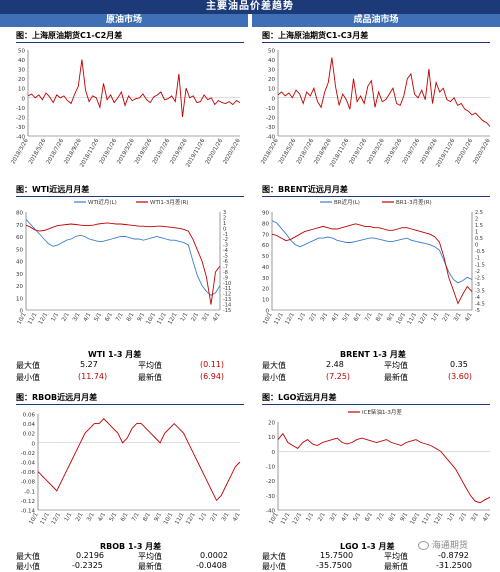 The image size is (500, 572). Describe the element at coordinates (480, 291) in the screenshot. I see `y-tick-label-right: -3.5` at that location.